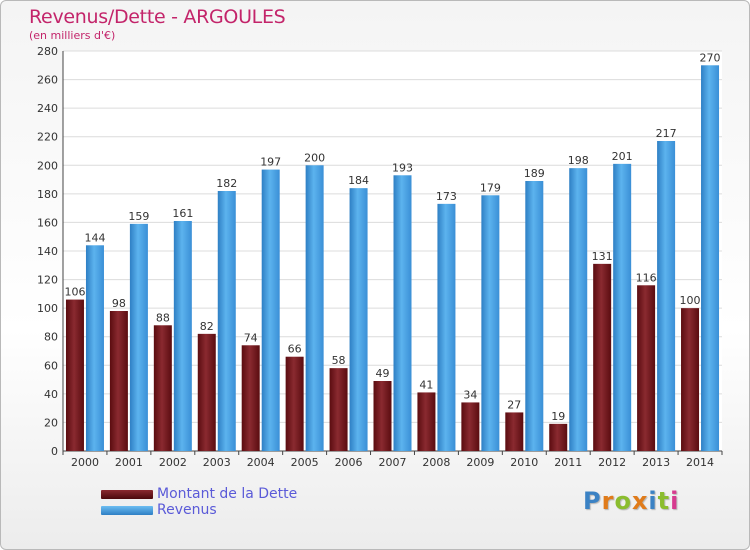 This screenshot has height=550, width=750. Describe the element at coordinates (217, 462) in the screenshot. I see `x-tick-label: 2003` at that location.